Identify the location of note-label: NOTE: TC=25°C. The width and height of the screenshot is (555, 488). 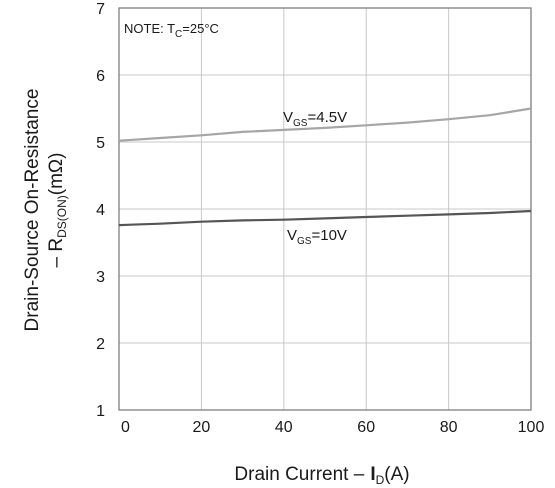
(171, 30).